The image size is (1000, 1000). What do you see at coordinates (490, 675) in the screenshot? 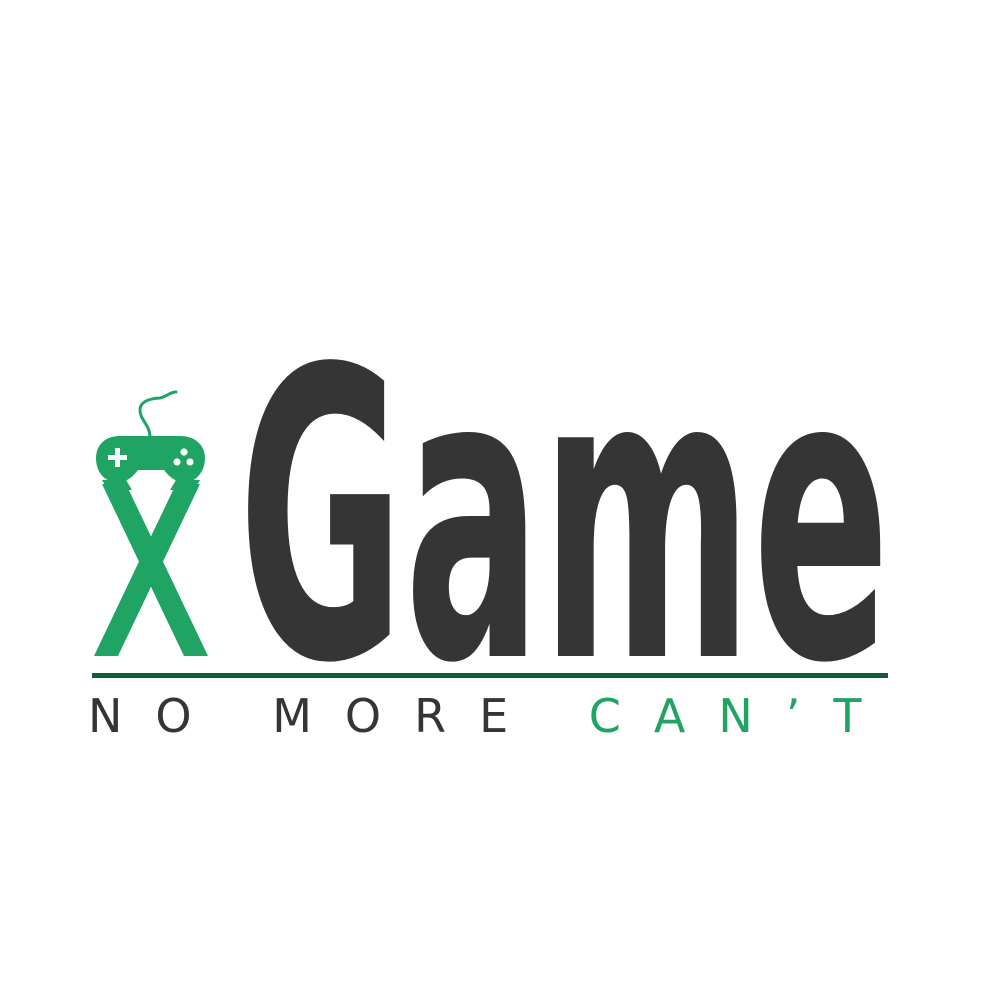
I see `divider-line` at bounding box center [490, 675].